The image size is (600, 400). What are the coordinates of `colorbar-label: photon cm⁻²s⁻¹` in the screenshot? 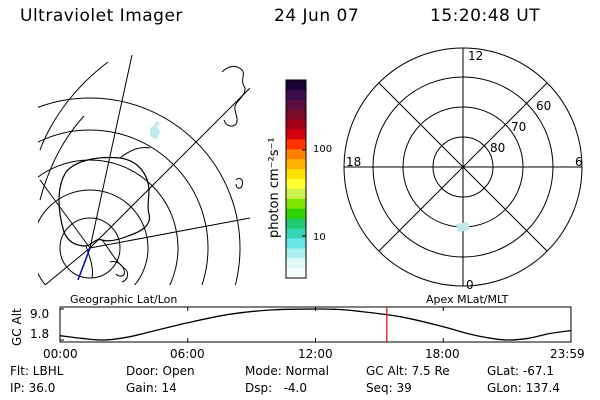 It's located at (274, 187).